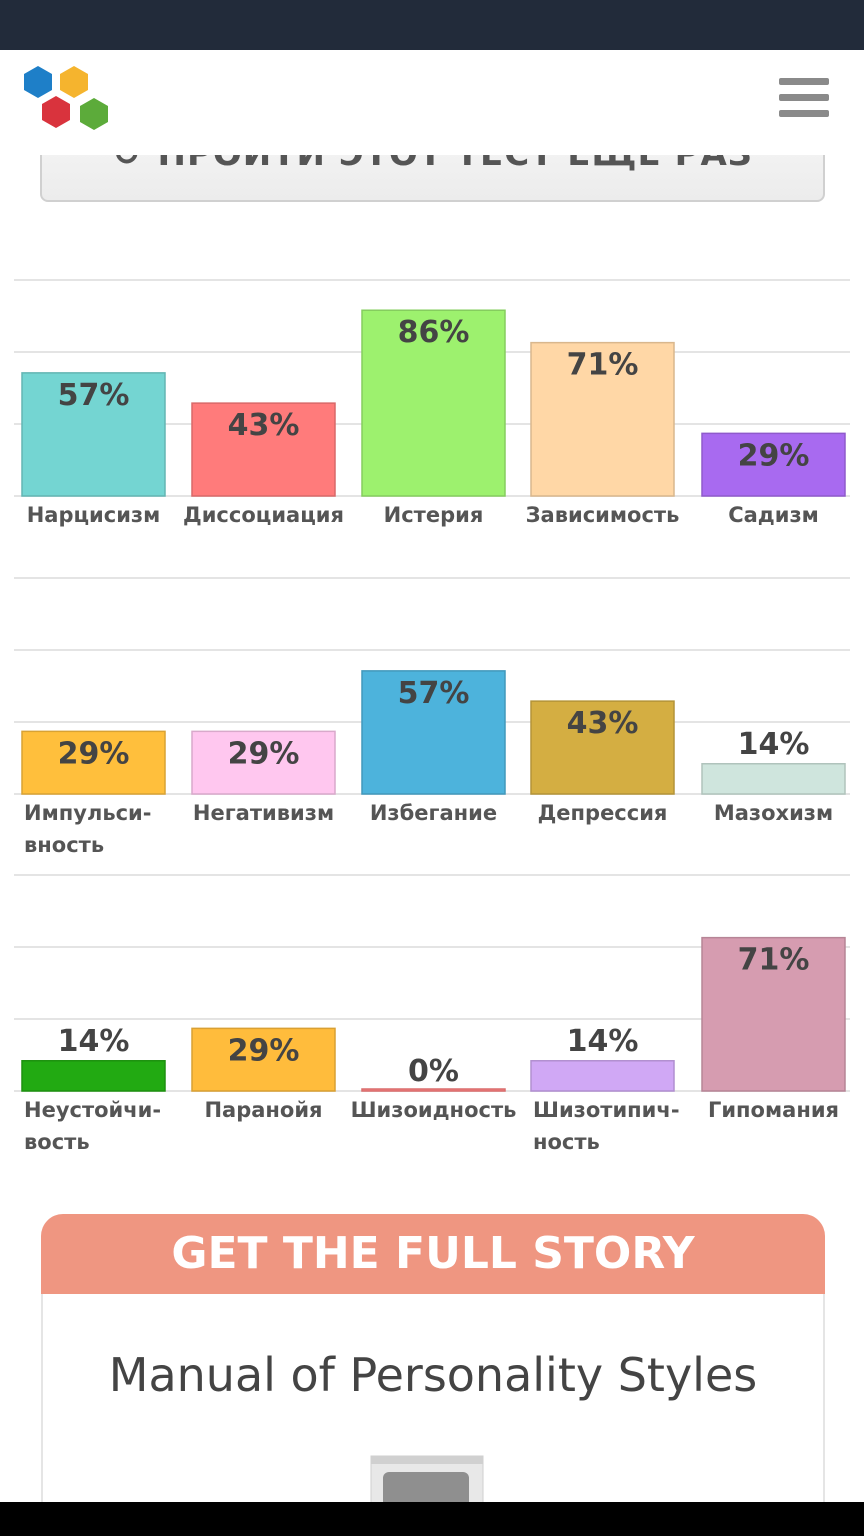 The image size is (864, 1536). Describe the element at coordinates (434, 515) in the screenshot. I see `tick-label: Истерия` at that location.